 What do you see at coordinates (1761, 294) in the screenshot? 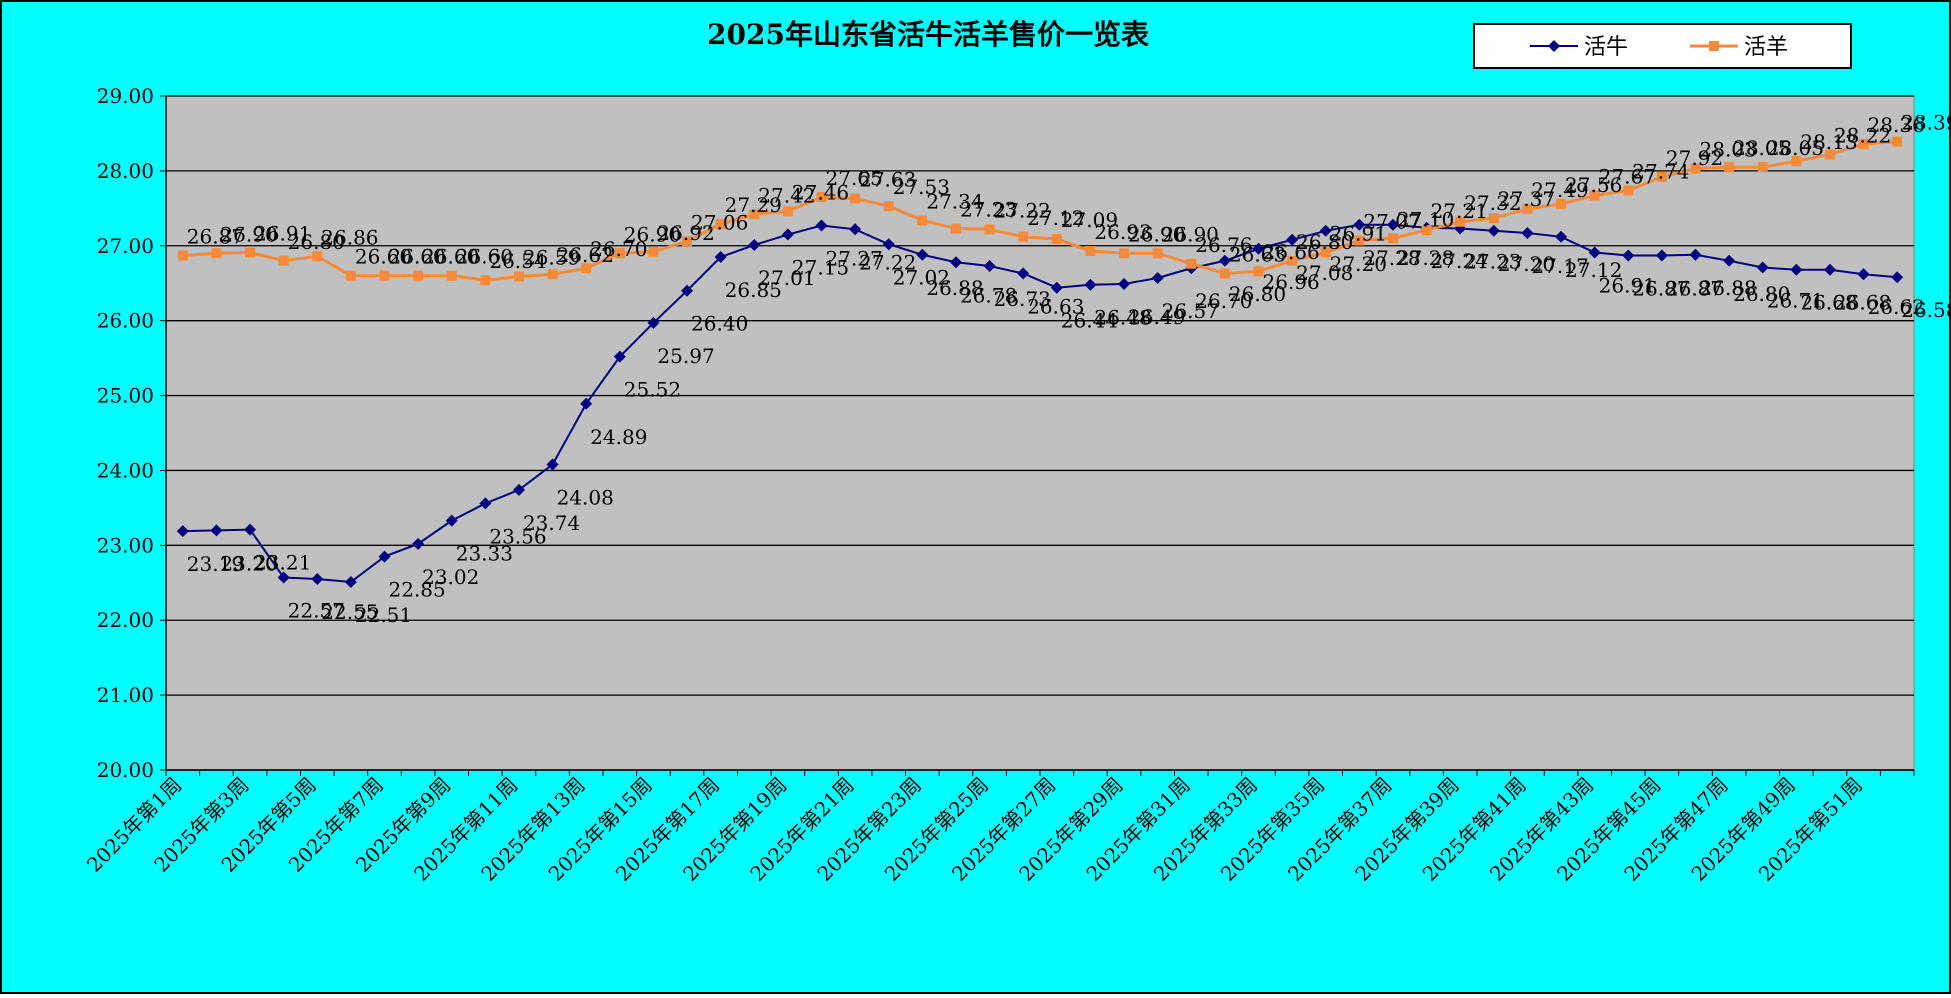
I see `cattle-data-label: 26.80` at bounding box center [1761, 294].